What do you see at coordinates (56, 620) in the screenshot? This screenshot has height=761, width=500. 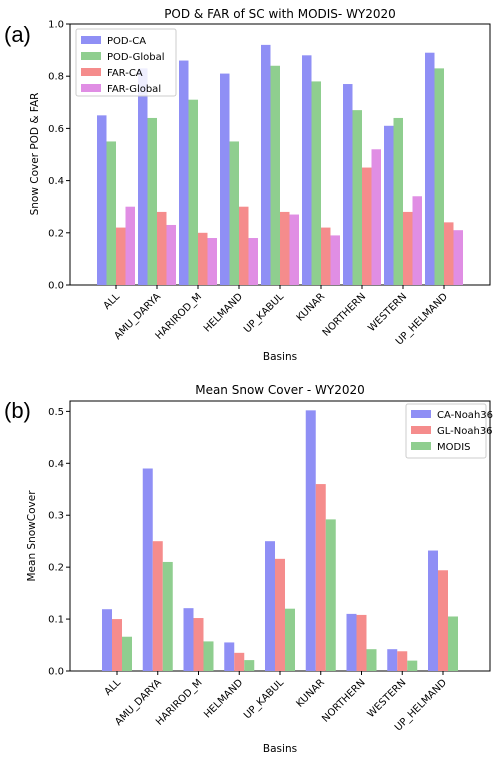 I see `y-tick-label: 0.1` at bounding box center [56, 620].